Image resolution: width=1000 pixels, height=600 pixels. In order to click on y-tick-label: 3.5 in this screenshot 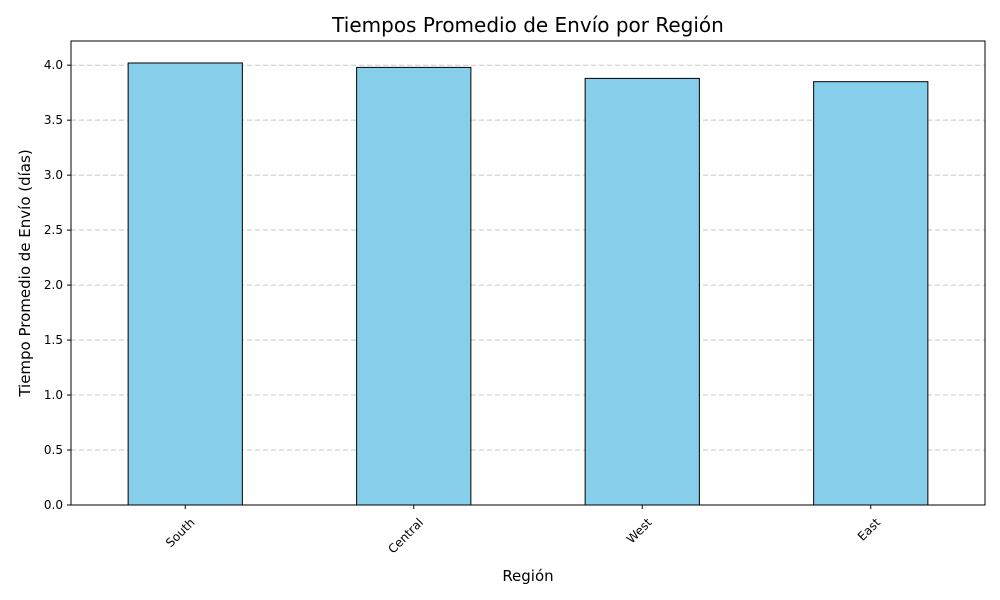, I will do `click(53, 120)`.